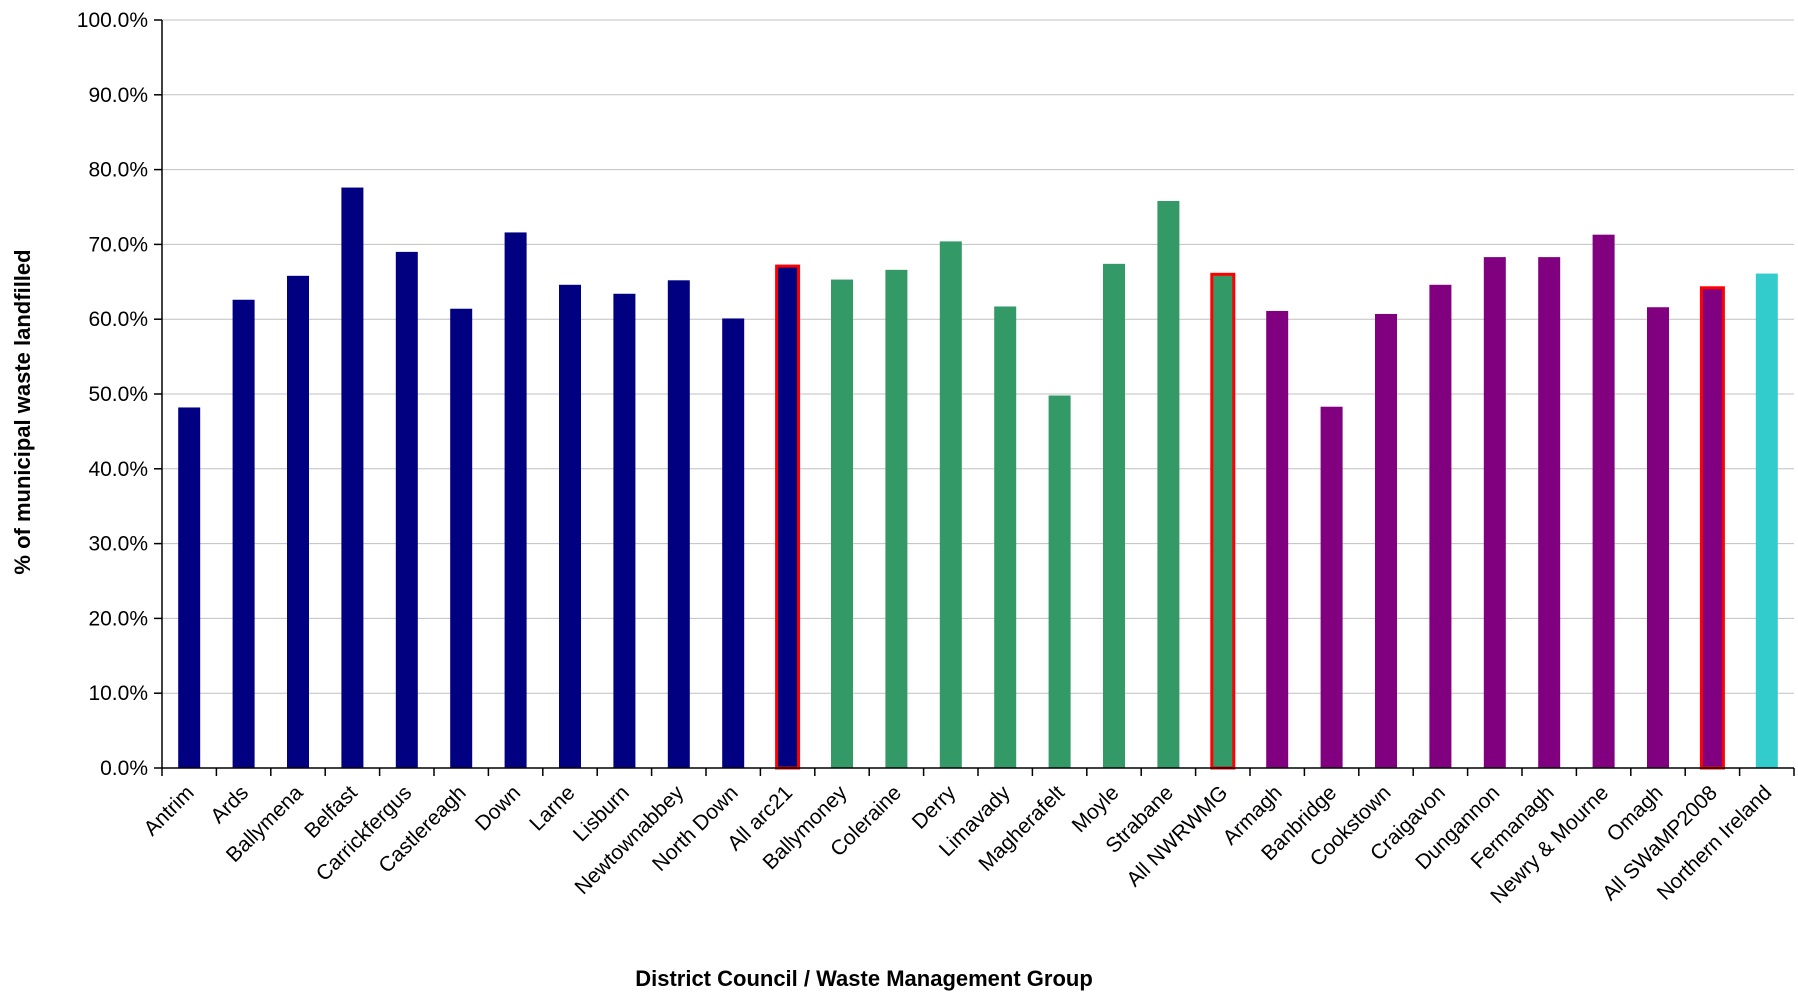 This screenshot has width=1798, height=993. I want to click on x-tick-label: Antrim, so click(169, 810).